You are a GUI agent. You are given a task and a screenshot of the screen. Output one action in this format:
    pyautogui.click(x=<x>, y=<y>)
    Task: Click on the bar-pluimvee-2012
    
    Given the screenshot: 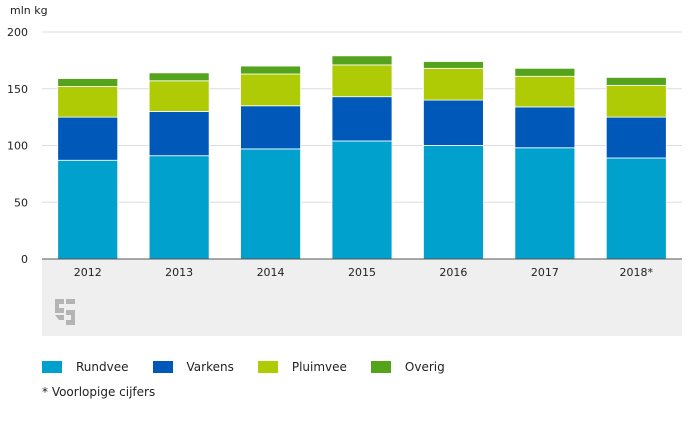 What is the action you would take?
    pyautogui.click(x=88, y=102)
    